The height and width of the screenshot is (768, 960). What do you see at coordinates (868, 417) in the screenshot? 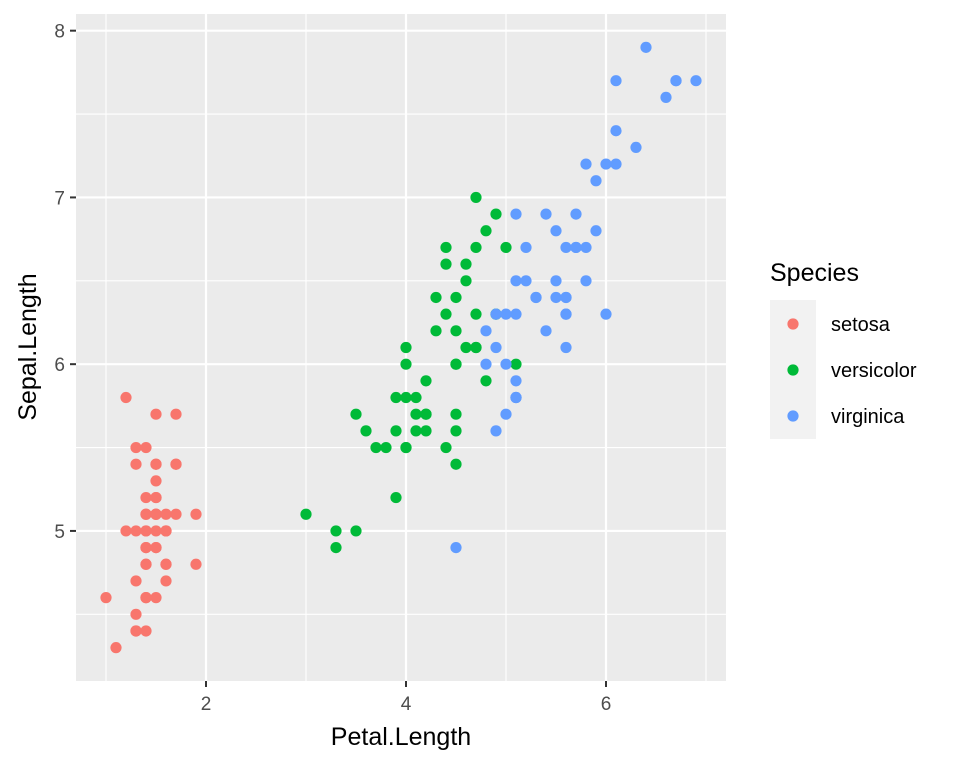
I see `legend-label-virginica: virginica` at bounding box center [868, 417].